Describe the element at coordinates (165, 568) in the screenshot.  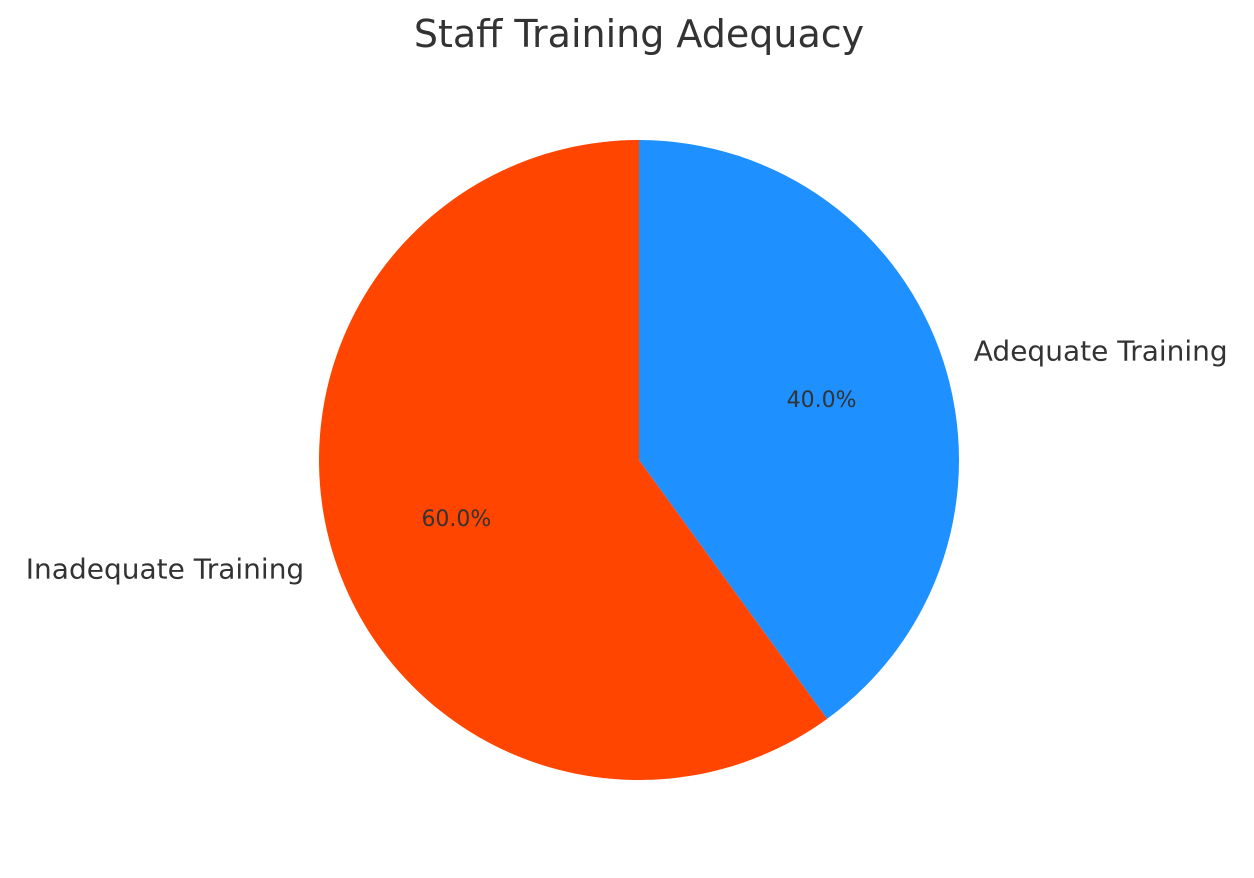
I see `slice-label: Inadequate Training` at that location.